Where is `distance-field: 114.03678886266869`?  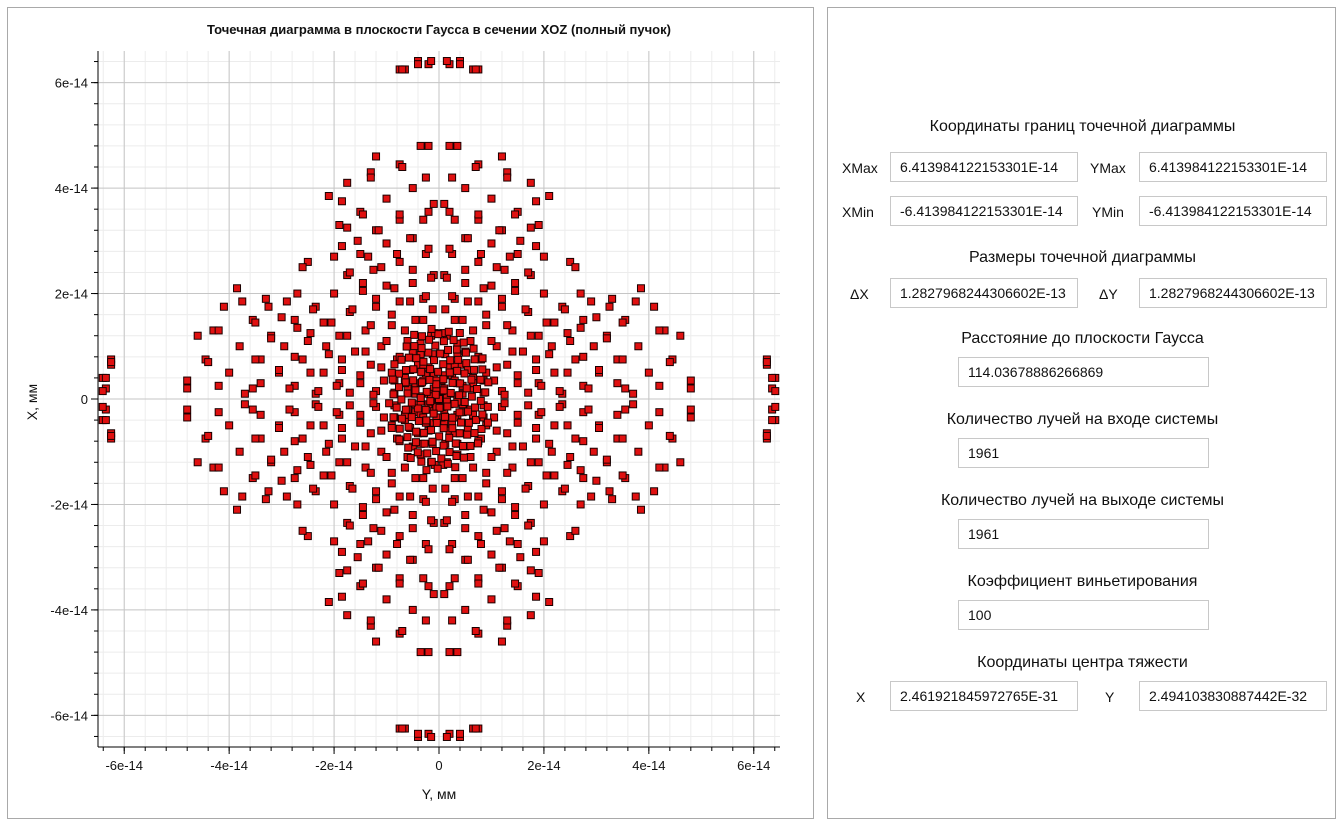
distance-field: 114.03678886266869 is located at coordinates (1083, 372).